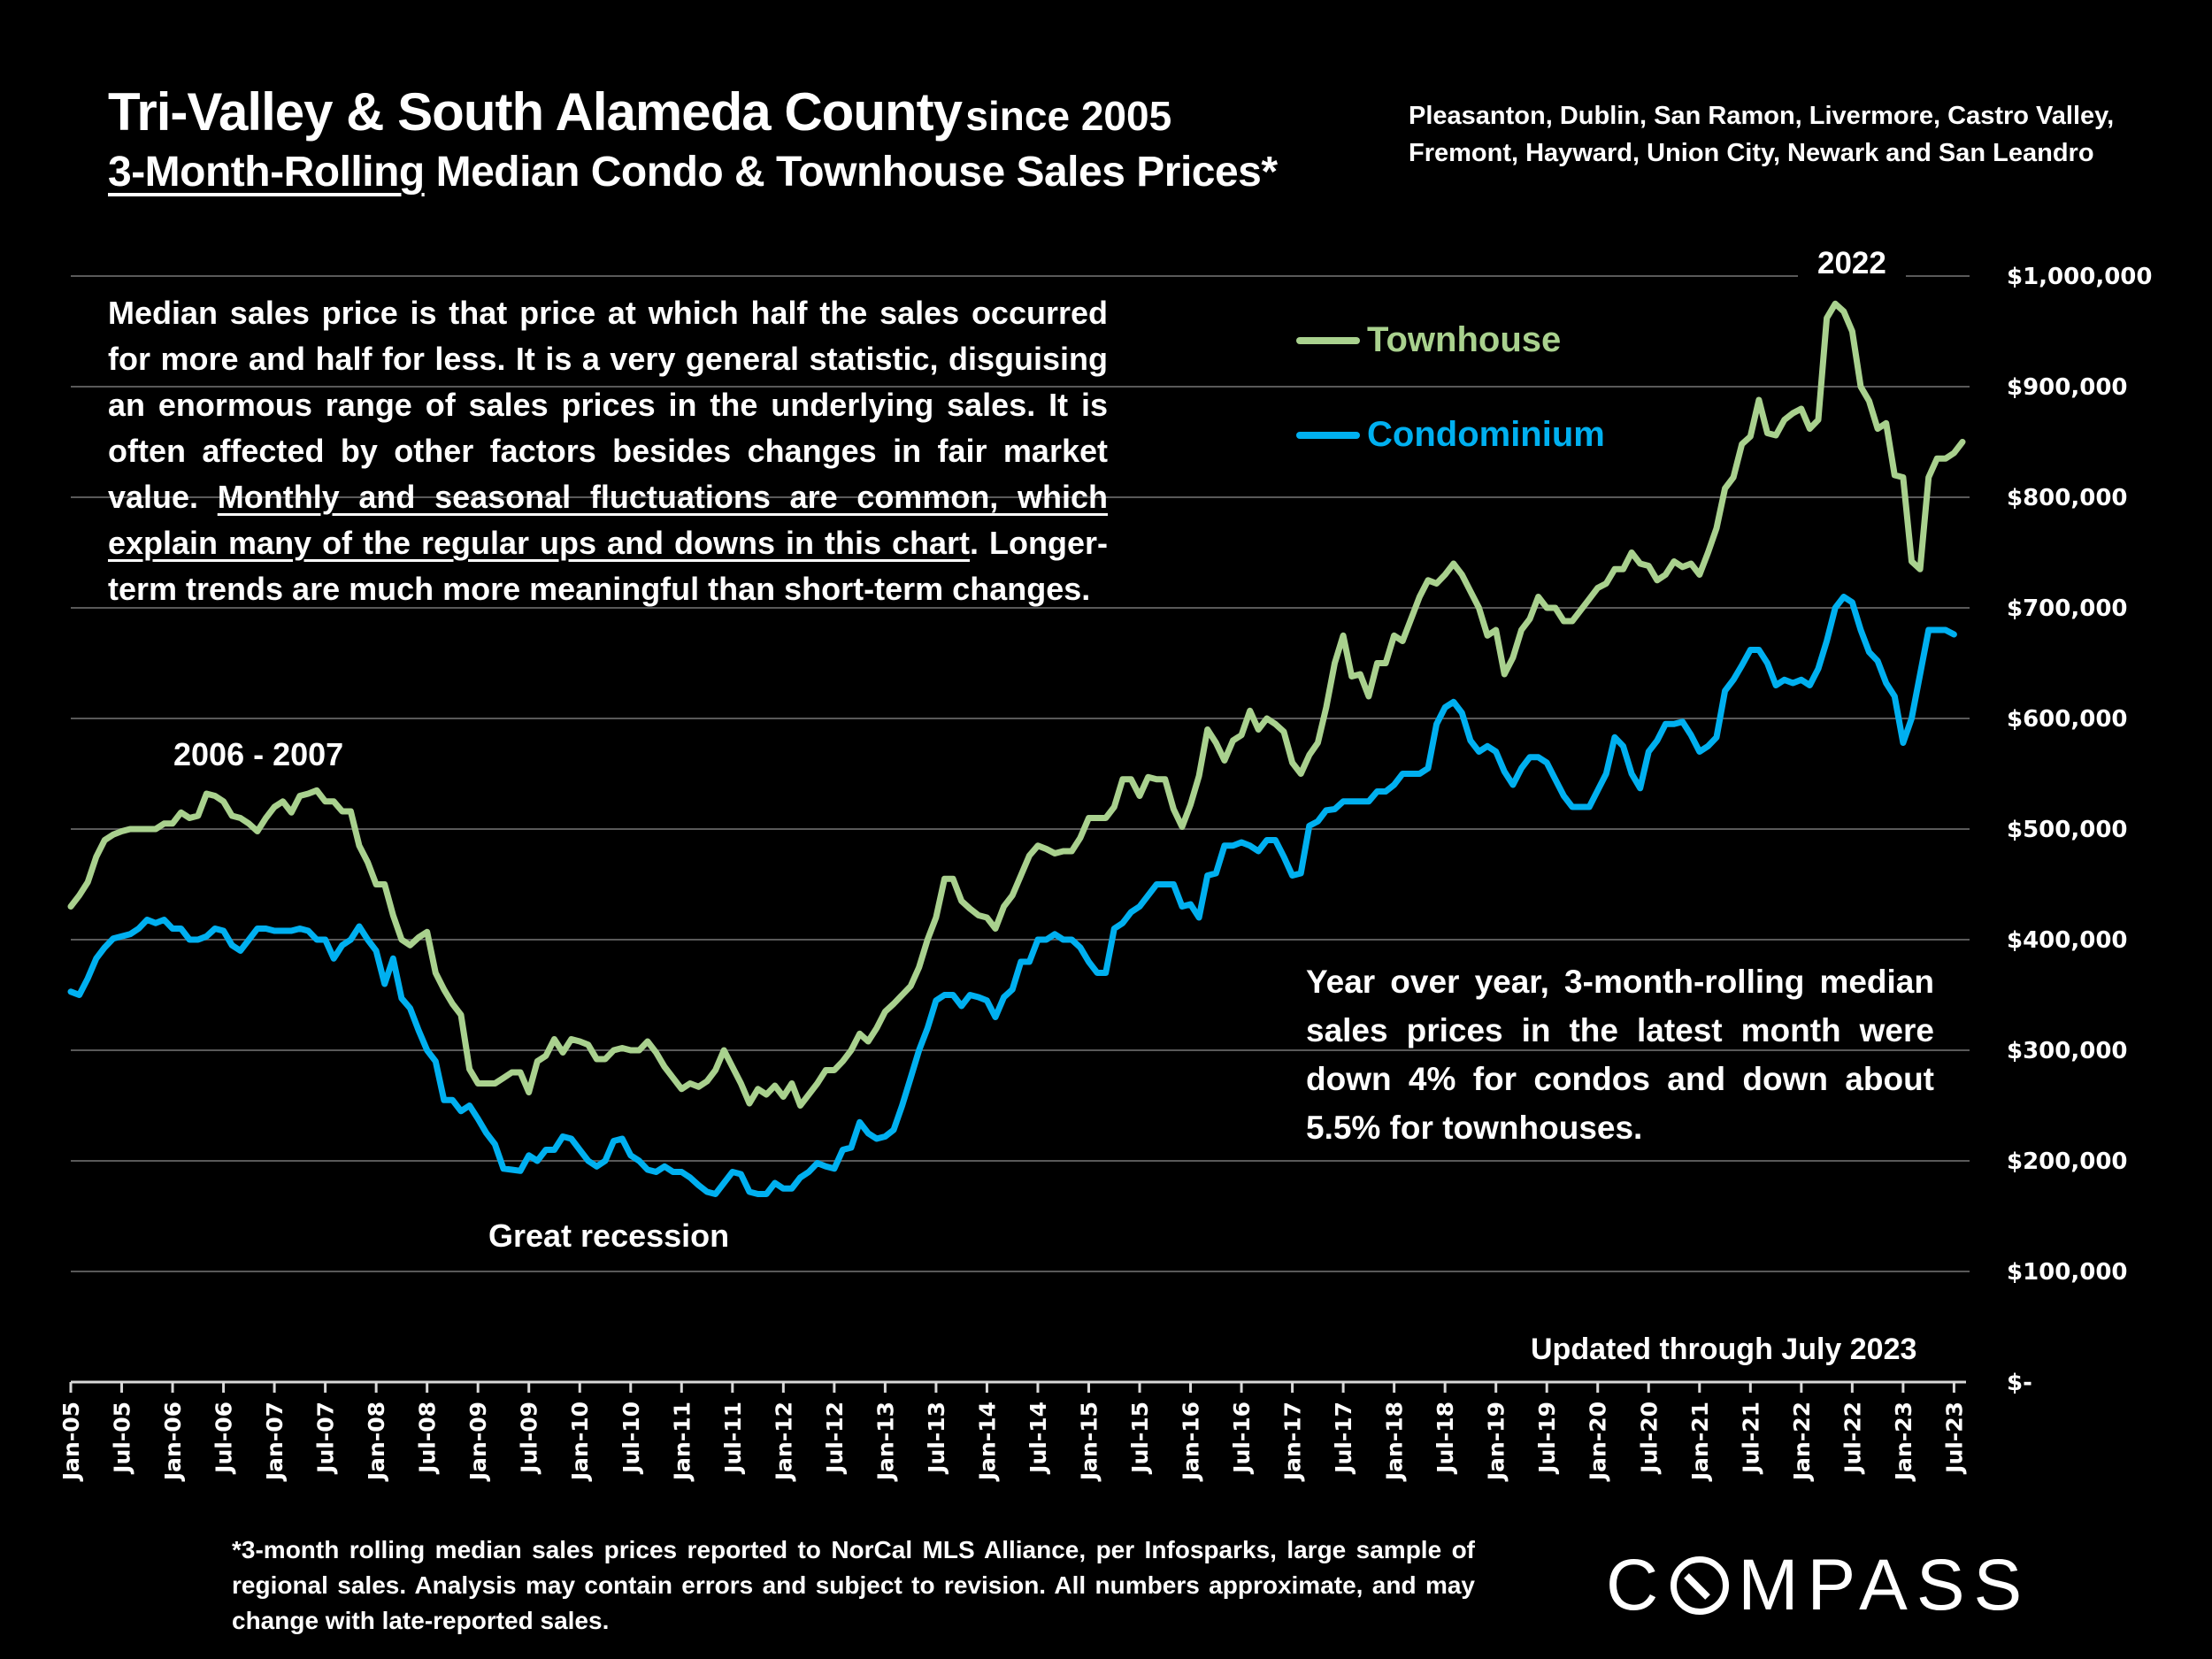 Image resolution: width=2212 pixels, height=1659 pixels. I want to click on x-tick-label: Jan-18, so click(1395, 1442).